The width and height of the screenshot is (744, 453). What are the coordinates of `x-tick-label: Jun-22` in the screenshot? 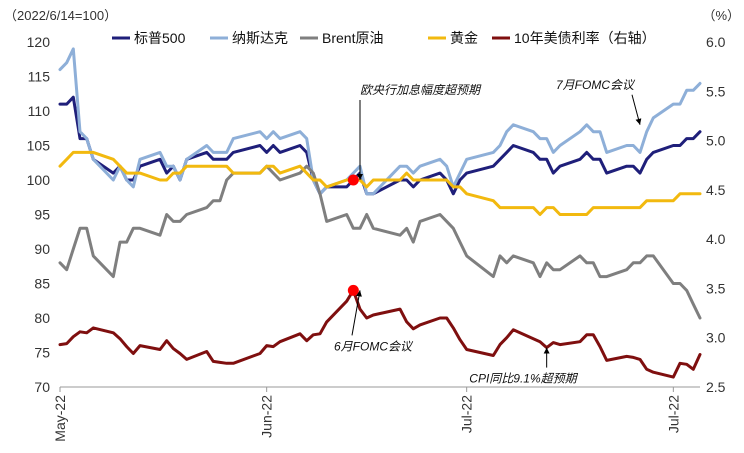 It's located at (267, 416).